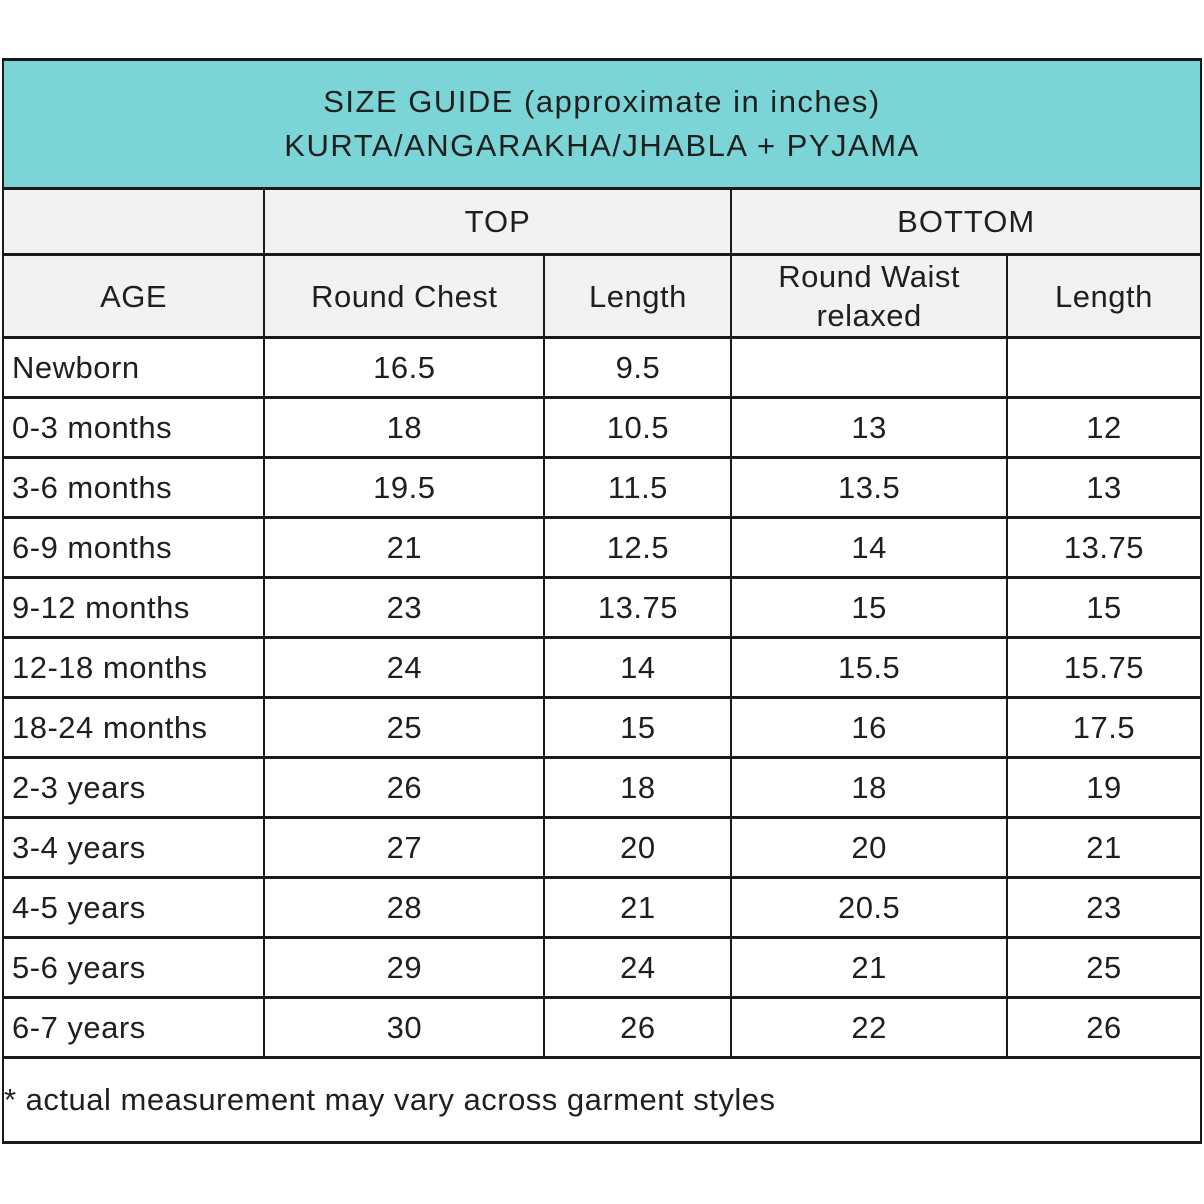  I want to click on table-row: 12-18 months 24 14 15.5 15.75, so click(602, 667).